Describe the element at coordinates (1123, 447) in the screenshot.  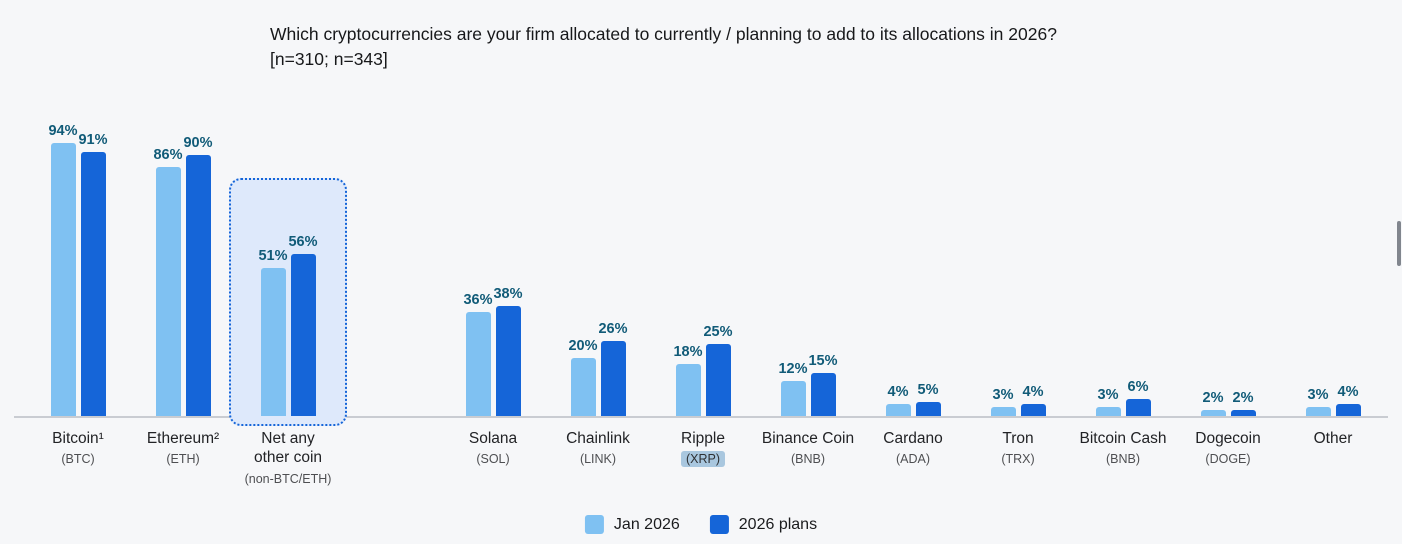
I see `category-label: Bitcoin Cash (BNB)` at that location.